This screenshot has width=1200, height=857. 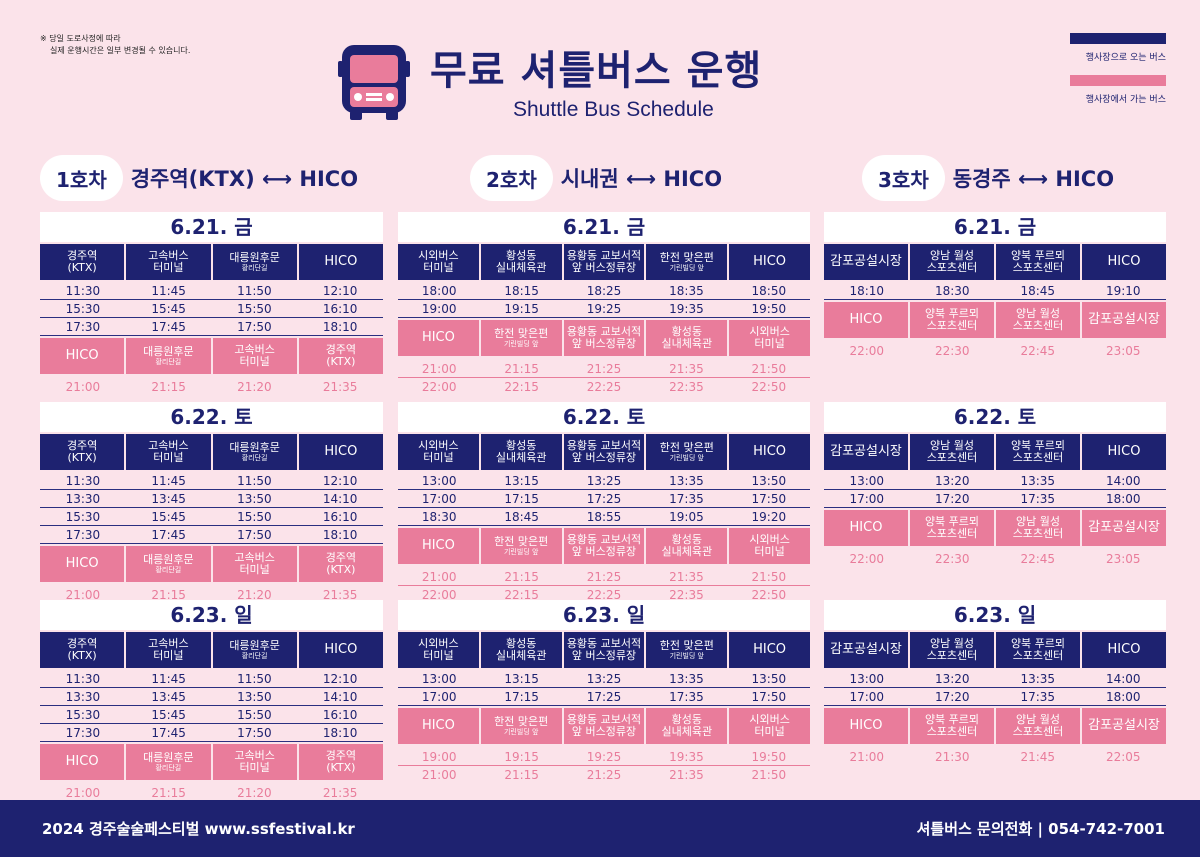 What do you see at coordinates (340, 595) in the screenshot?
I see `time-cell: 21:35` at bounding box center [340, 595].